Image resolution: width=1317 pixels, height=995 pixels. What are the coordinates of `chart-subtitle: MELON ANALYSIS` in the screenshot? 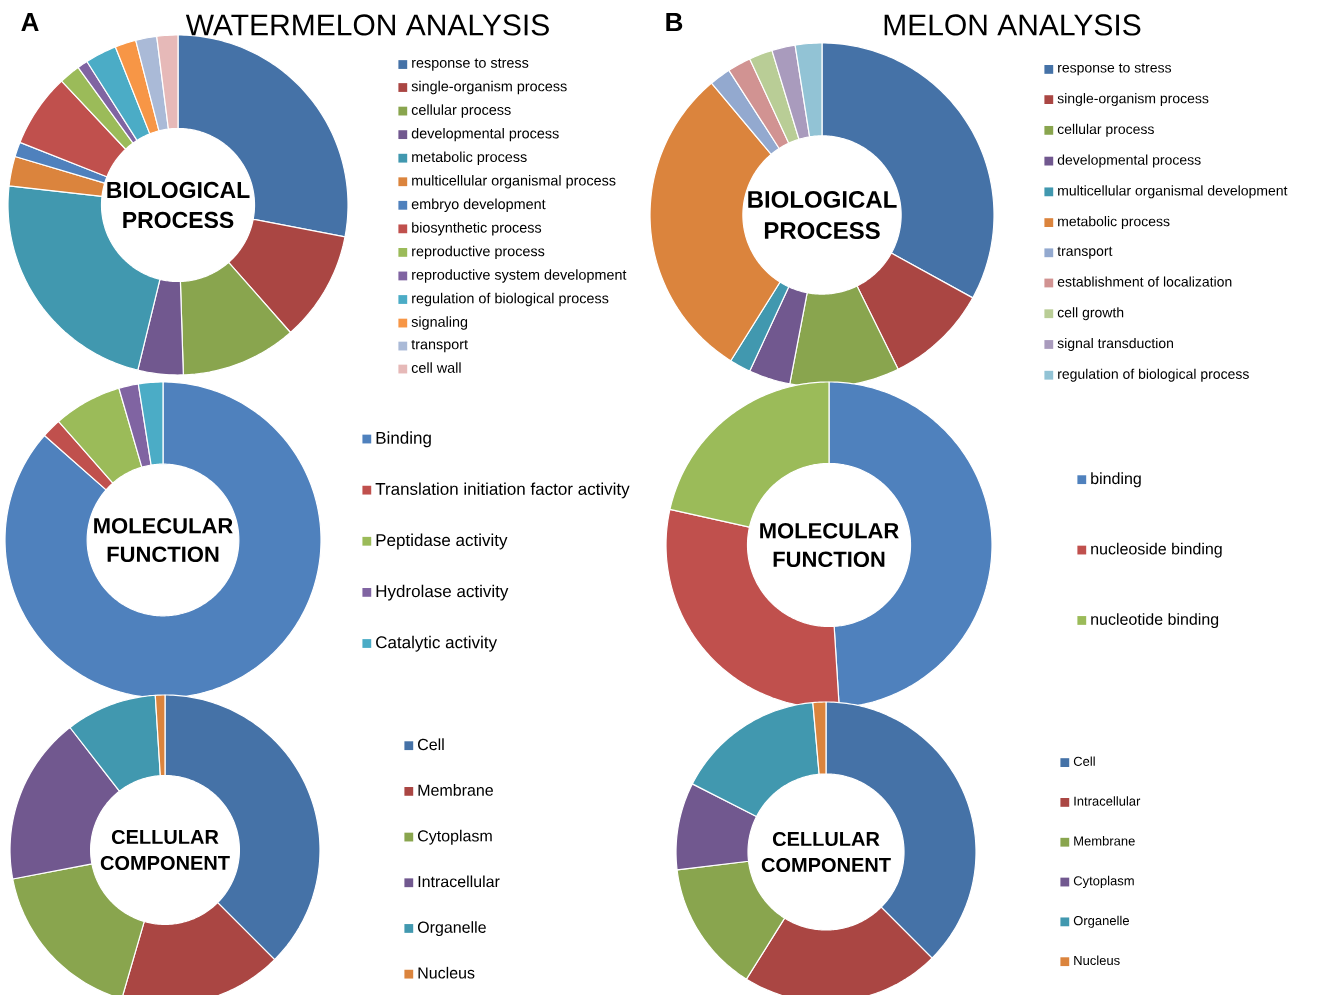 It's located at (1012, 25).